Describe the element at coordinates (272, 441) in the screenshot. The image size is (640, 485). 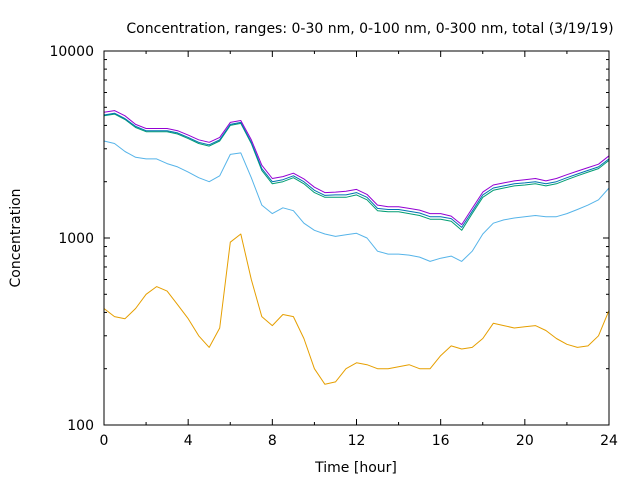
I see `x-tick-label: 8` at that location.